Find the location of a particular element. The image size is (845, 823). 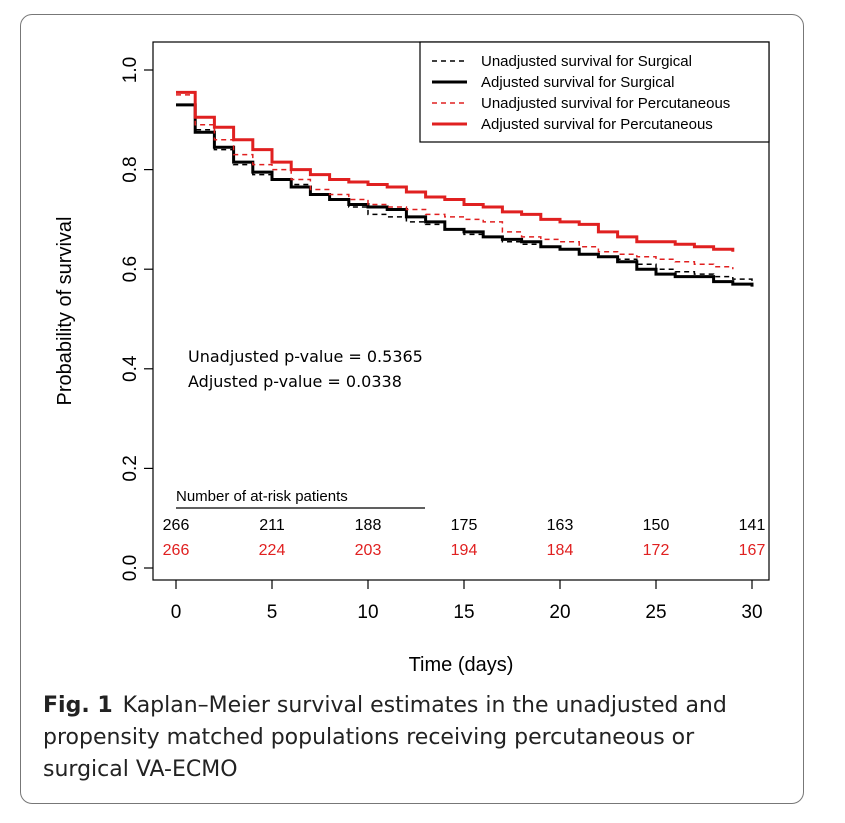

y-tick-label: 0.0 is located at coordinates (130, 568).